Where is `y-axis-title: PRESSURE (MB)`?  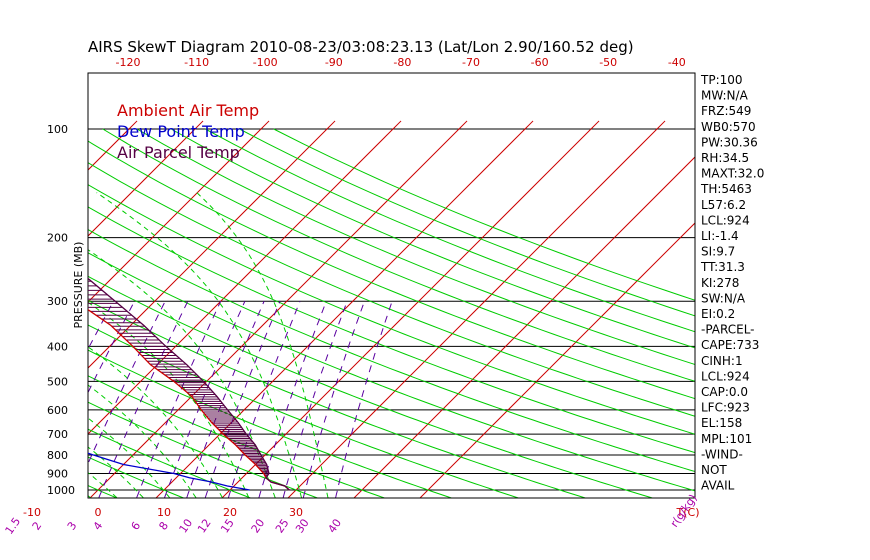
y-axis-title: PRESSURE (MB) is located at coordinates (78, 285).